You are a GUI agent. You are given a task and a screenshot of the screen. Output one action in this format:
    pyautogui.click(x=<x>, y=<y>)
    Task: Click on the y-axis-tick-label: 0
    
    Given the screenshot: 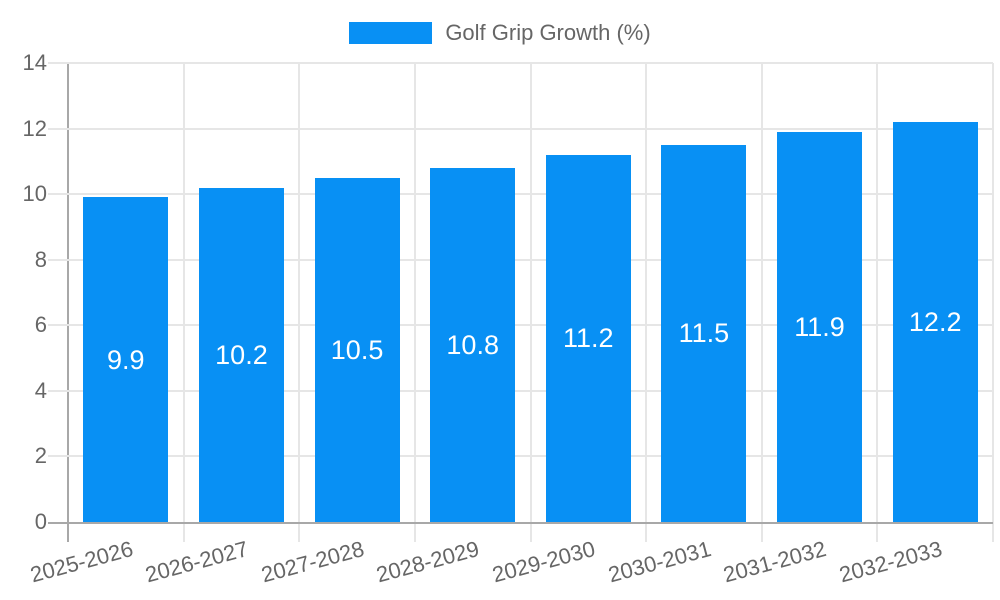 What is the action you would take?
    pyautogui.click(x=40, y=521)
    